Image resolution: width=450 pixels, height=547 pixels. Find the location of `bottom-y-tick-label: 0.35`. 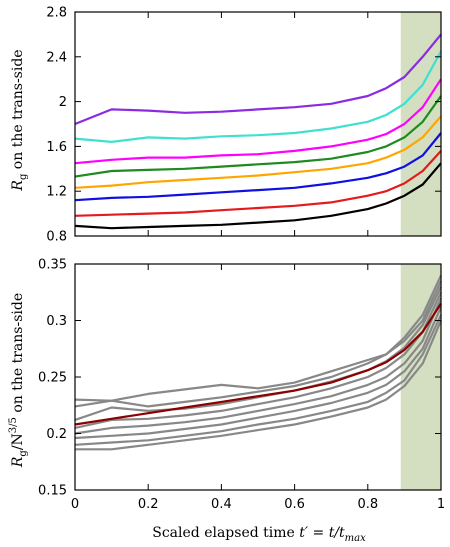

bottom-y-tick-label: 0.35 is located at coordinates (52, 265).